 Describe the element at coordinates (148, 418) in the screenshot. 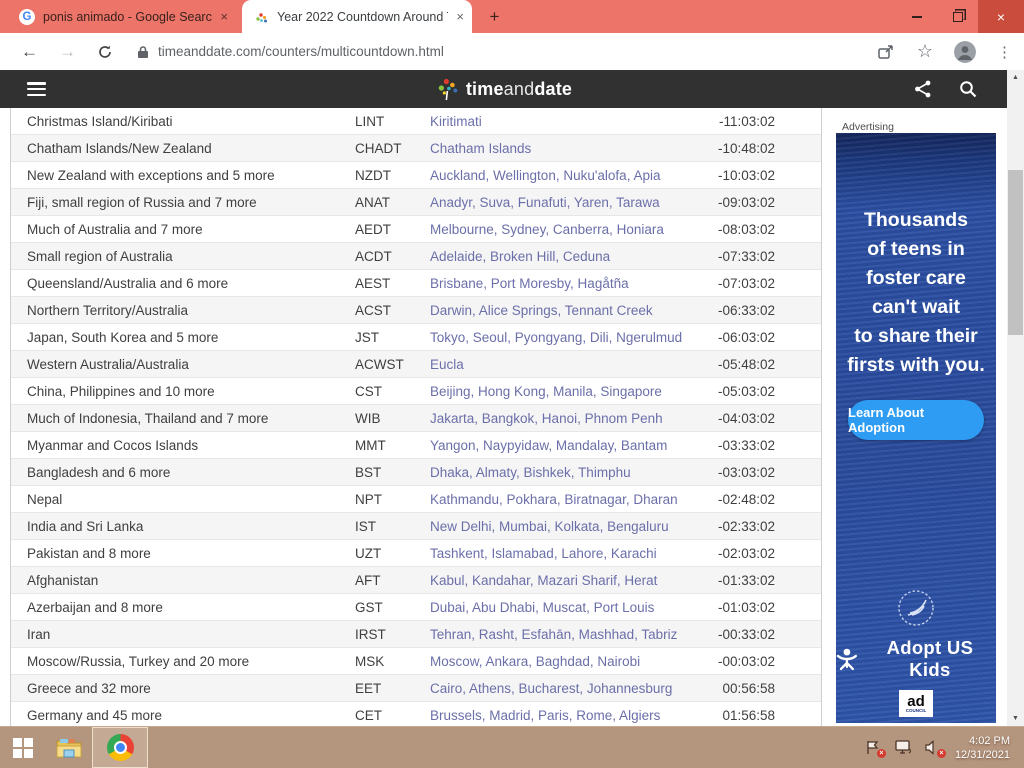

I see `region-label: Much of Indonesia, Thailand and 7 more` at that location.